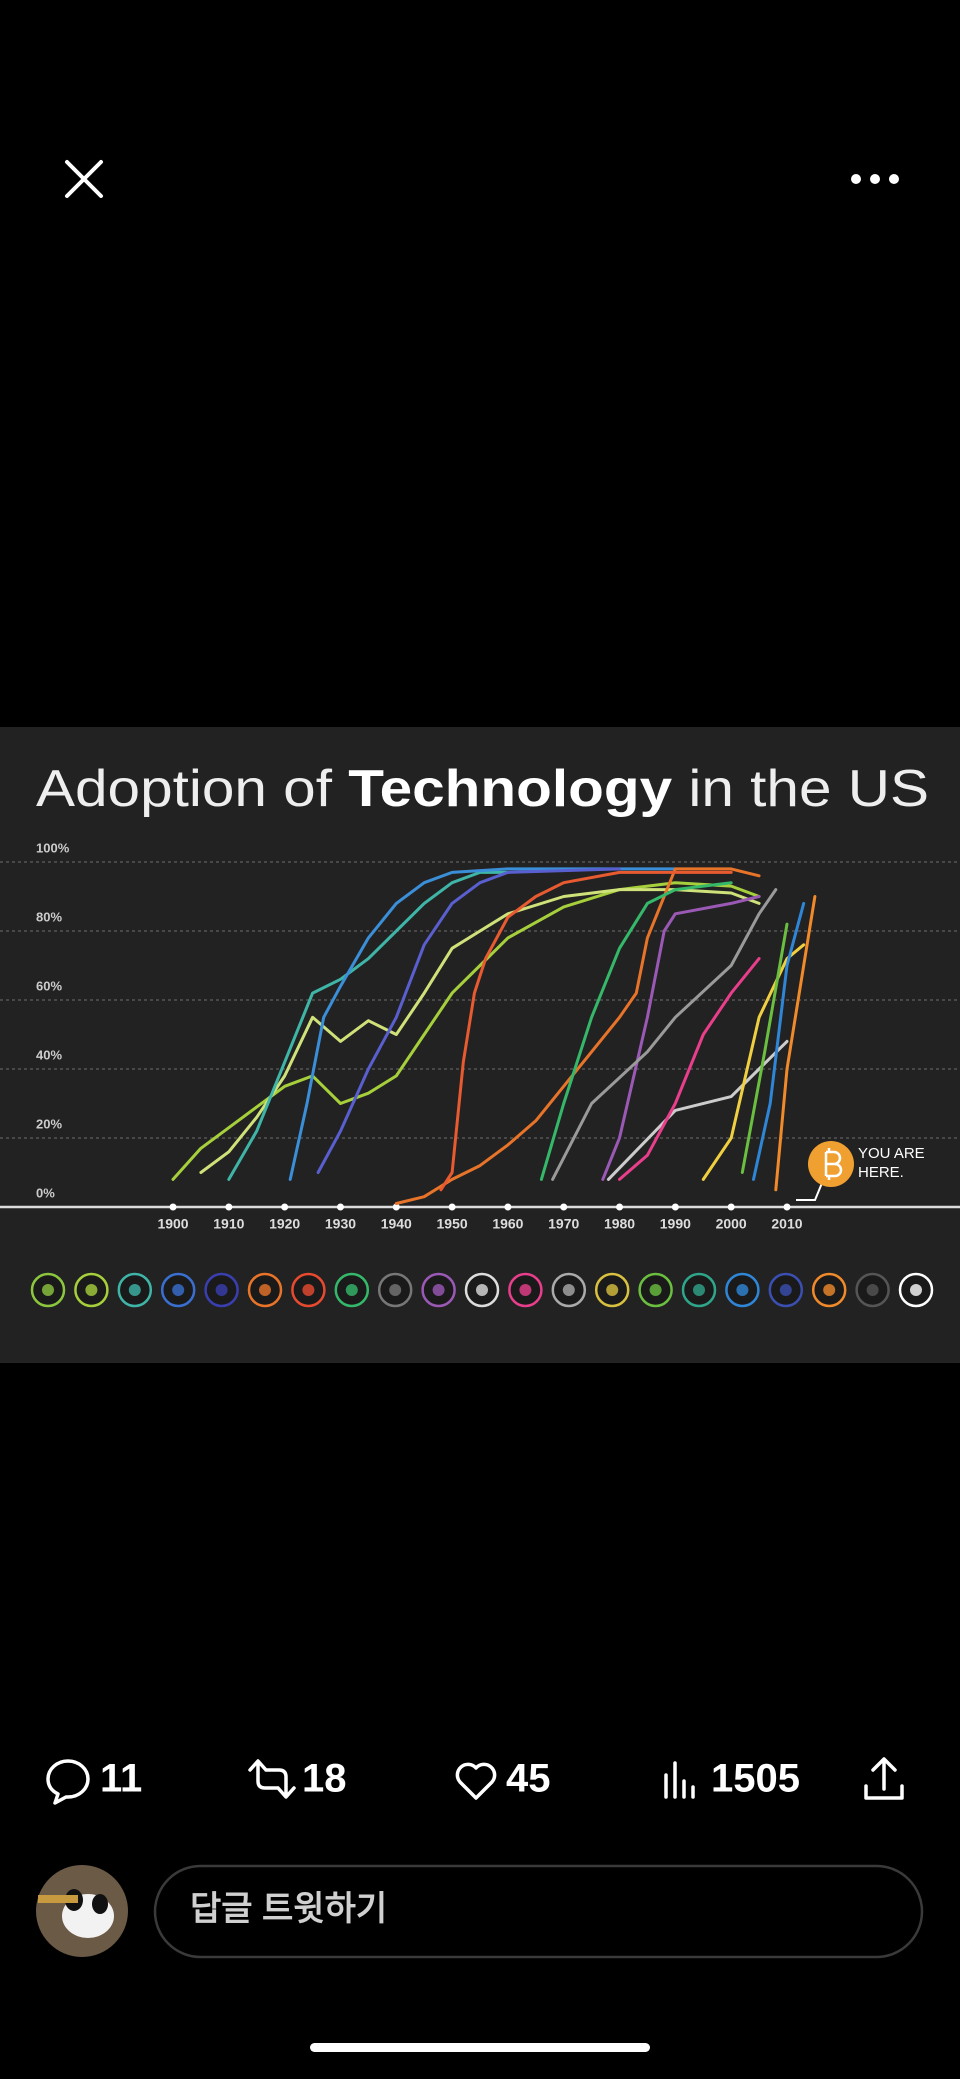  What do you see at coordinates (881, 1172) in the screenshot?
I see `annotation: HERE.` at bounding box center [881, 1172].